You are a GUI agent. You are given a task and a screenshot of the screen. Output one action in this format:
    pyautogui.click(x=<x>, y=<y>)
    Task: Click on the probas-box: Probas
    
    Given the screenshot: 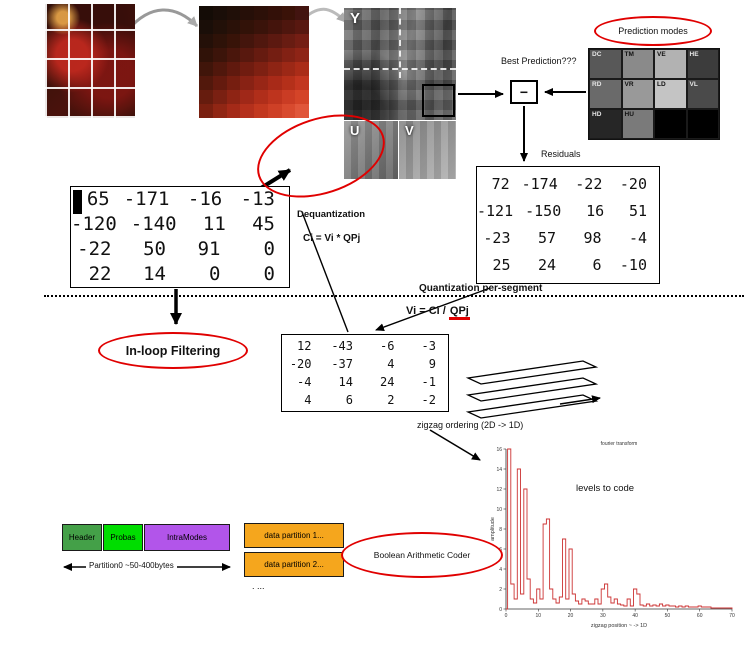 What is the action you would take?
    pyautogui.click(x=123, y=537)
    